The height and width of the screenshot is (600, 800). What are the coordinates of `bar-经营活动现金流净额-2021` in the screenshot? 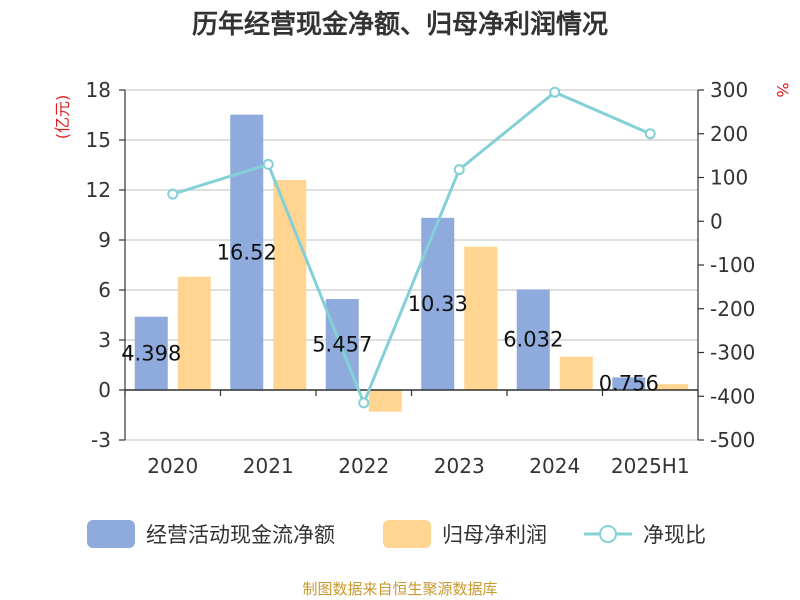 It's located at (247, 252).